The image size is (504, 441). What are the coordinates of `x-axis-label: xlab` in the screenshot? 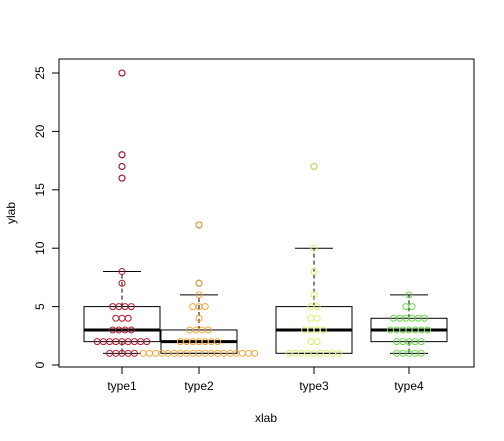 It's located at (266, 418).